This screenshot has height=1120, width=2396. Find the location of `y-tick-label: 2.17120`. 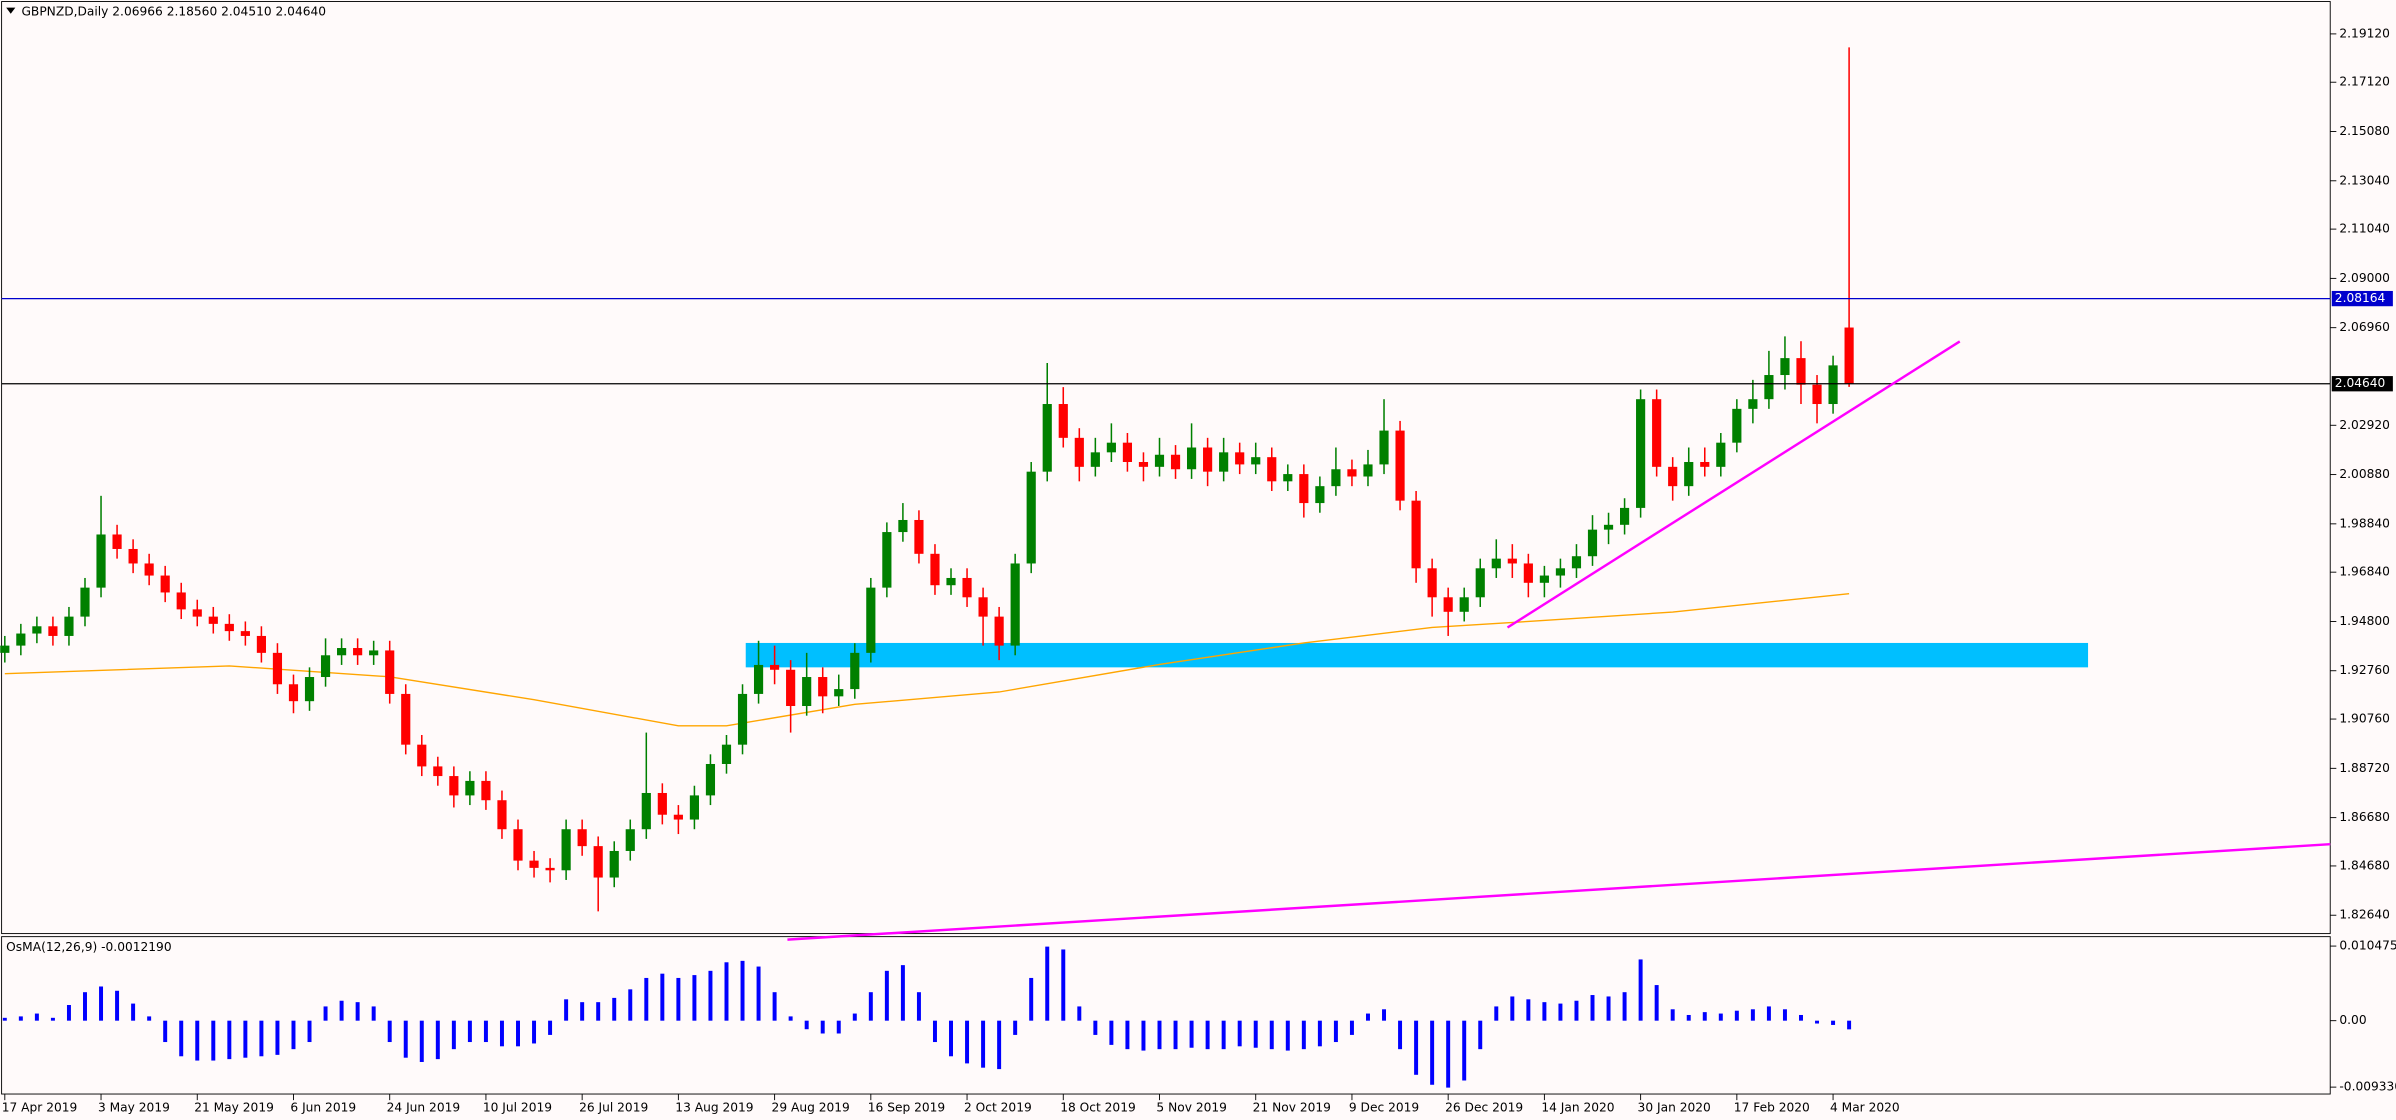

y-tick-label: 2.17120 is located at coordinates (2364, 82).